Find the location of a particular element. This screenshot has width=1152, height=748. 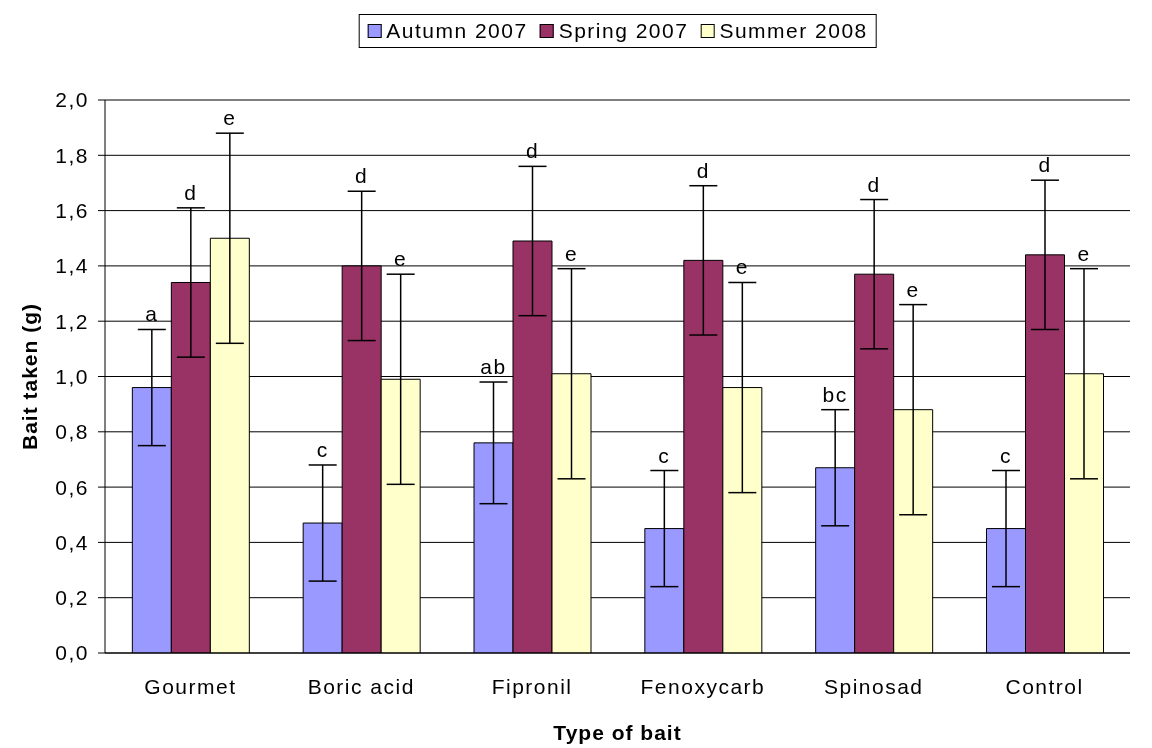

y-tick-label: 0,6 is located at coordinates (72, 487).